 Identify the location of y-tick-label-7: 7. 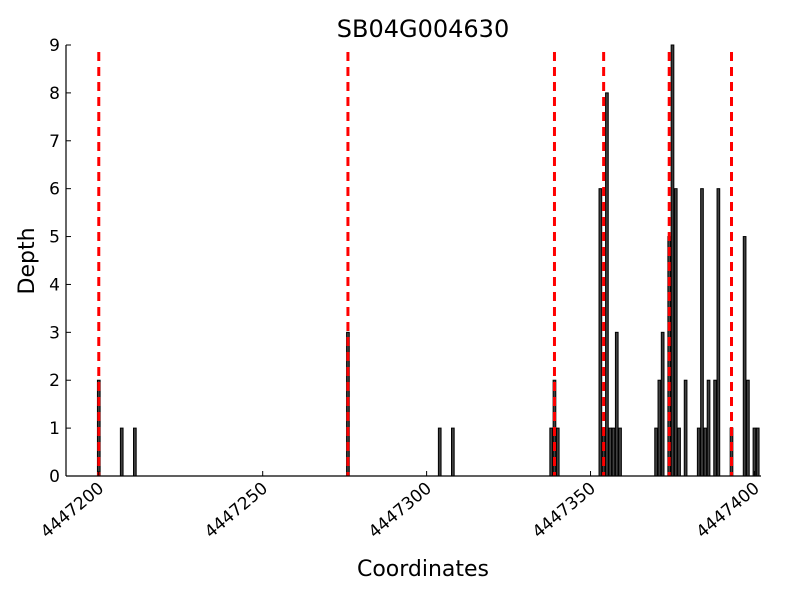
(54, 142).